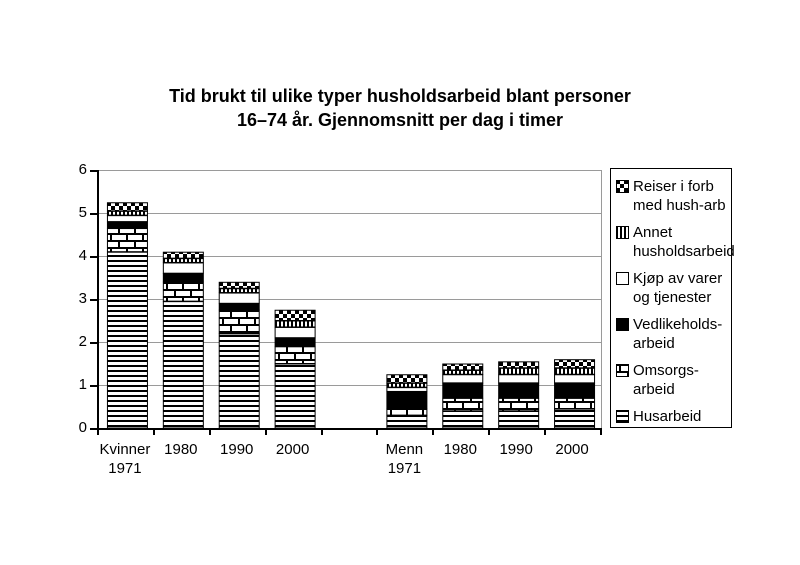  I want to click on x-axis-category-label: Menn 1971, so click(404, 459).